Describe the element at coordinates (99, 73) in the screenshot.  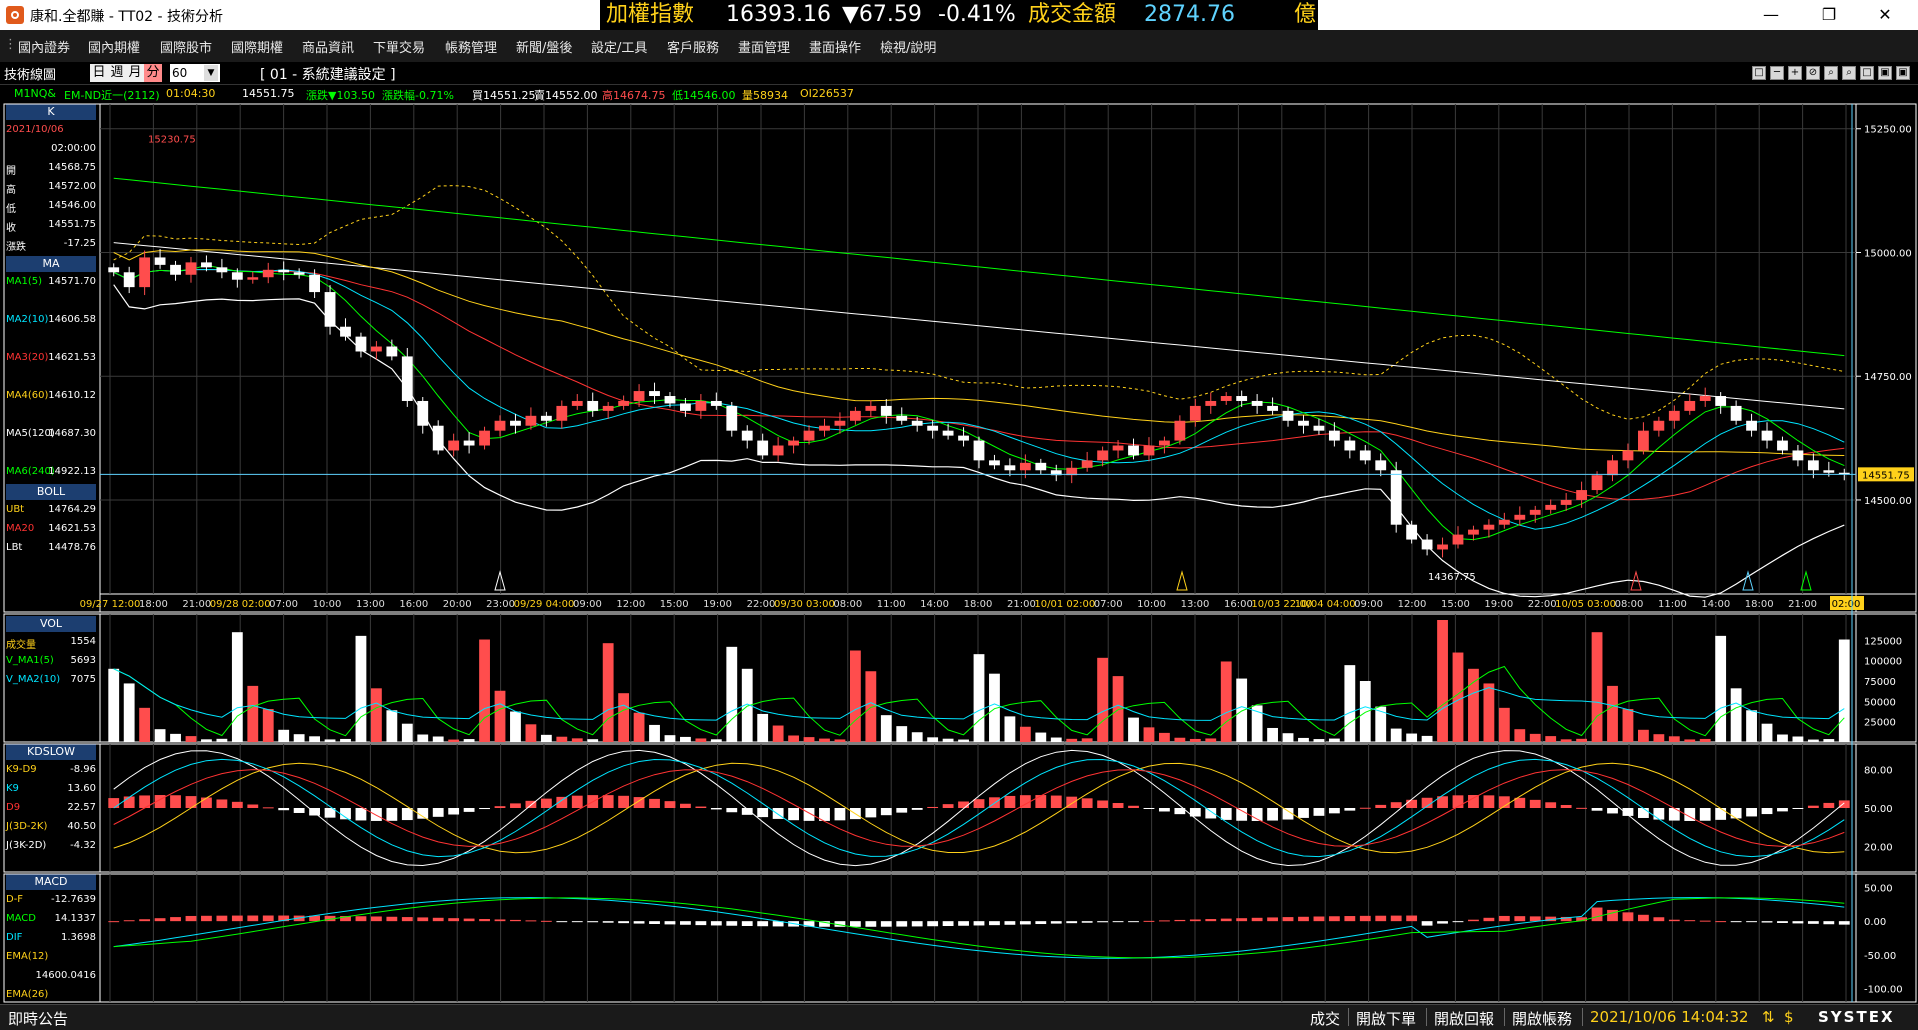
I see `period-day-button: 日` at that location.